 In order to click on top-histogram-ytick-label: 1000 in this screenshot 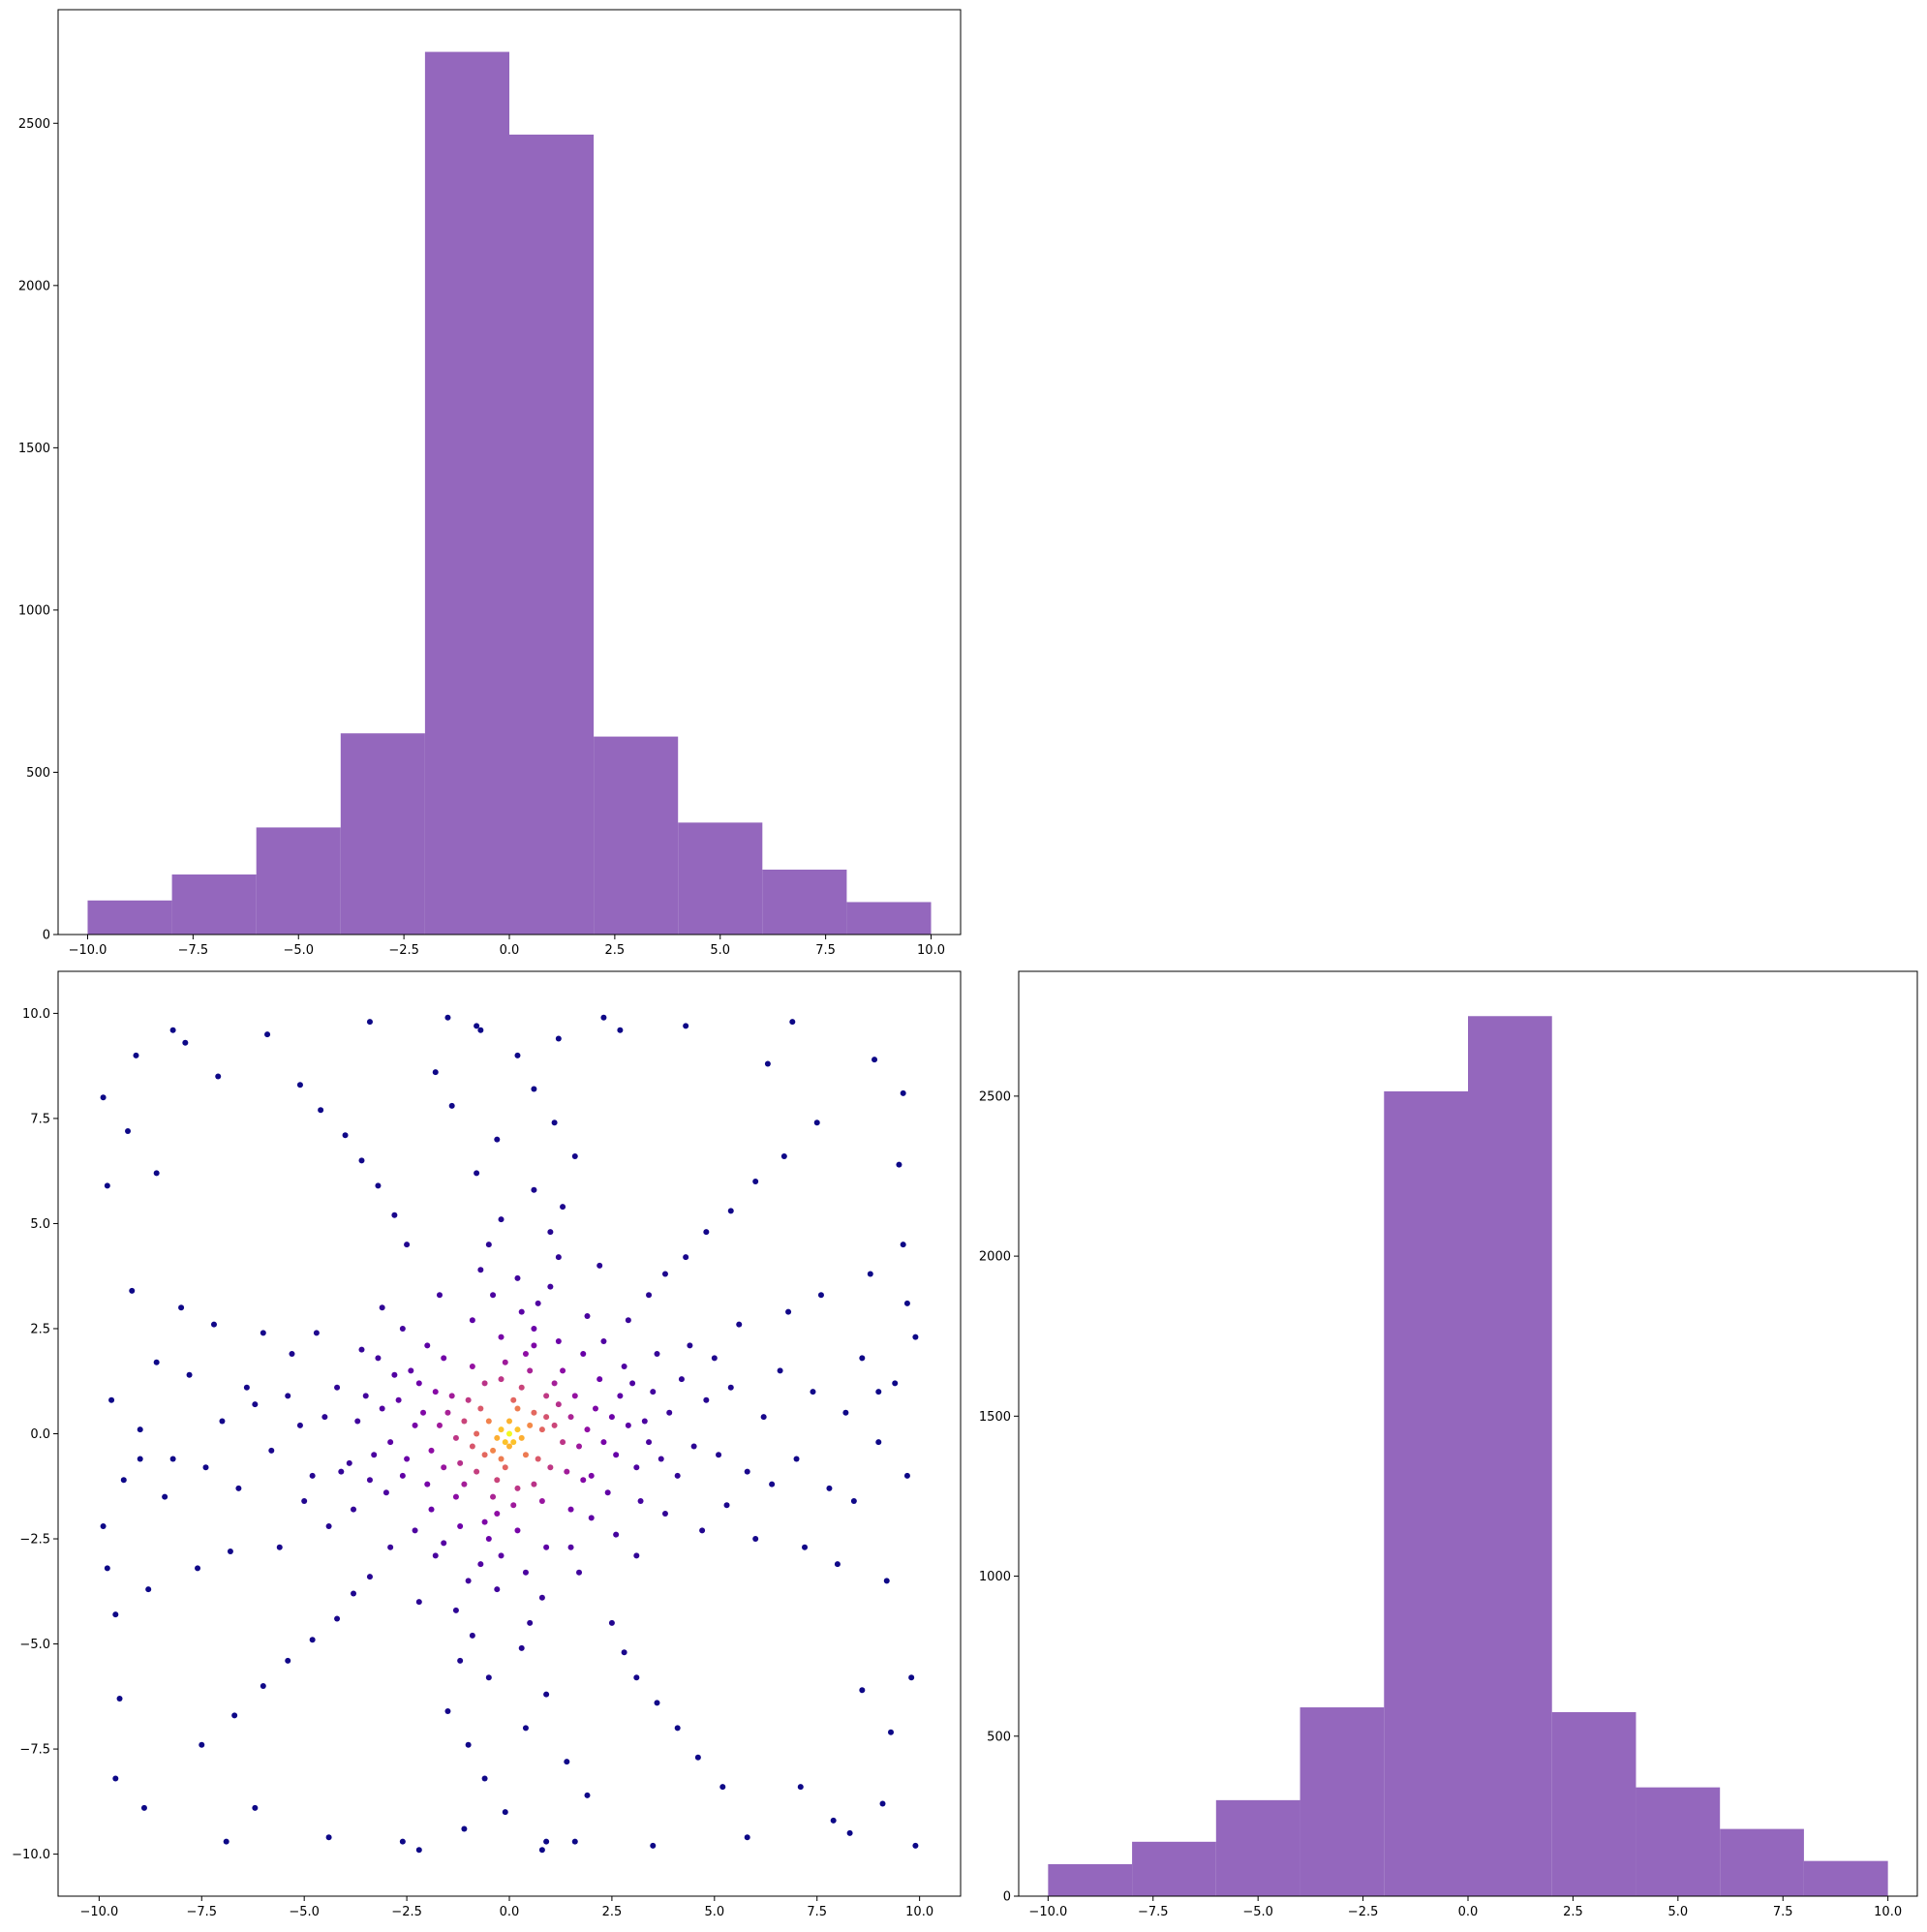, I will do `click(34, 610)`.